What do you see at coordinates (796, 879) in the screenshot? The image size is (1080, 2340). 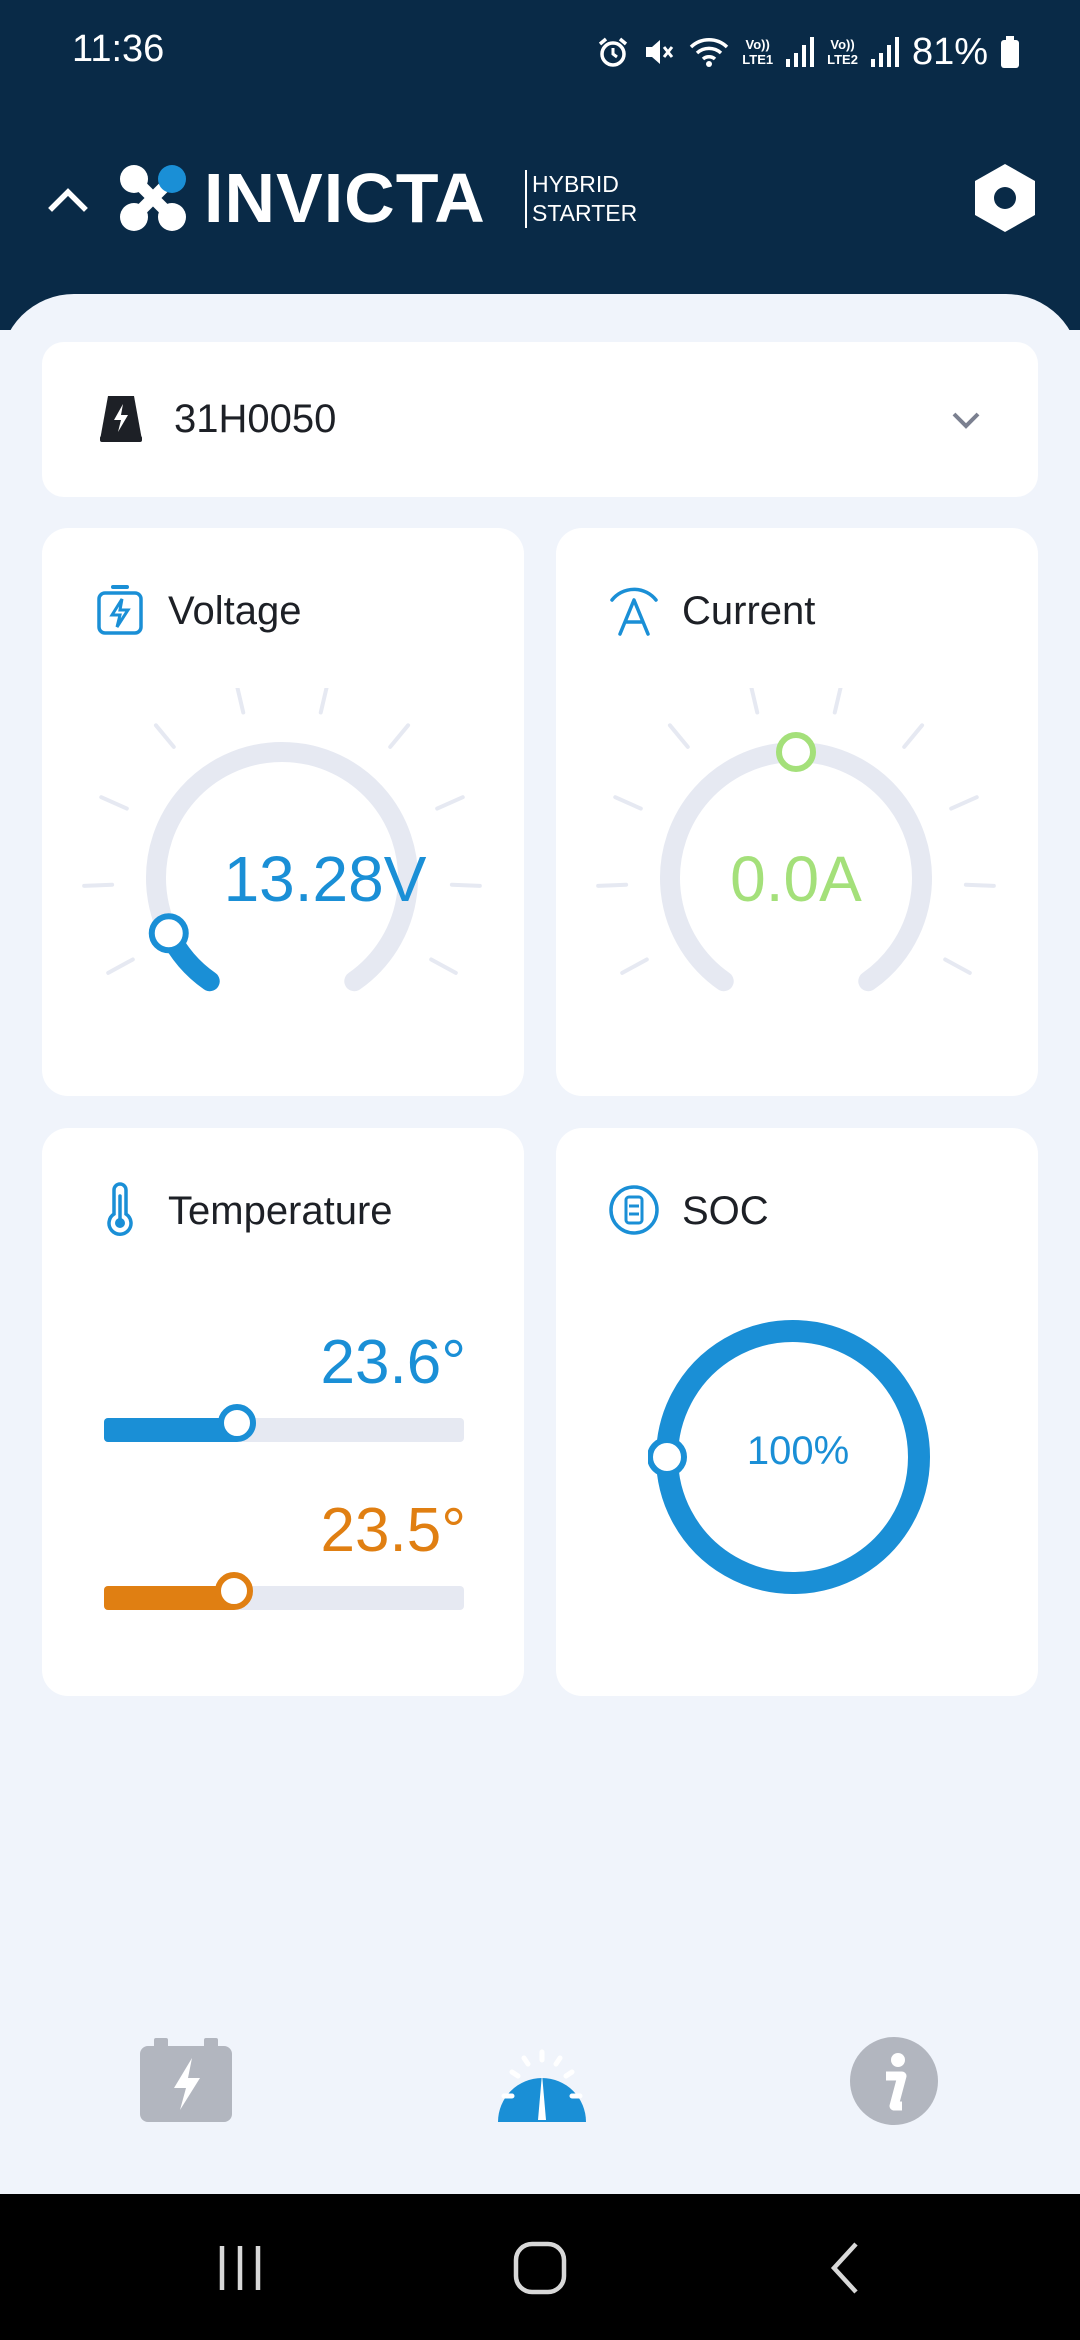 I see `current-value: 0.0A` at bounding box center [796, 879].